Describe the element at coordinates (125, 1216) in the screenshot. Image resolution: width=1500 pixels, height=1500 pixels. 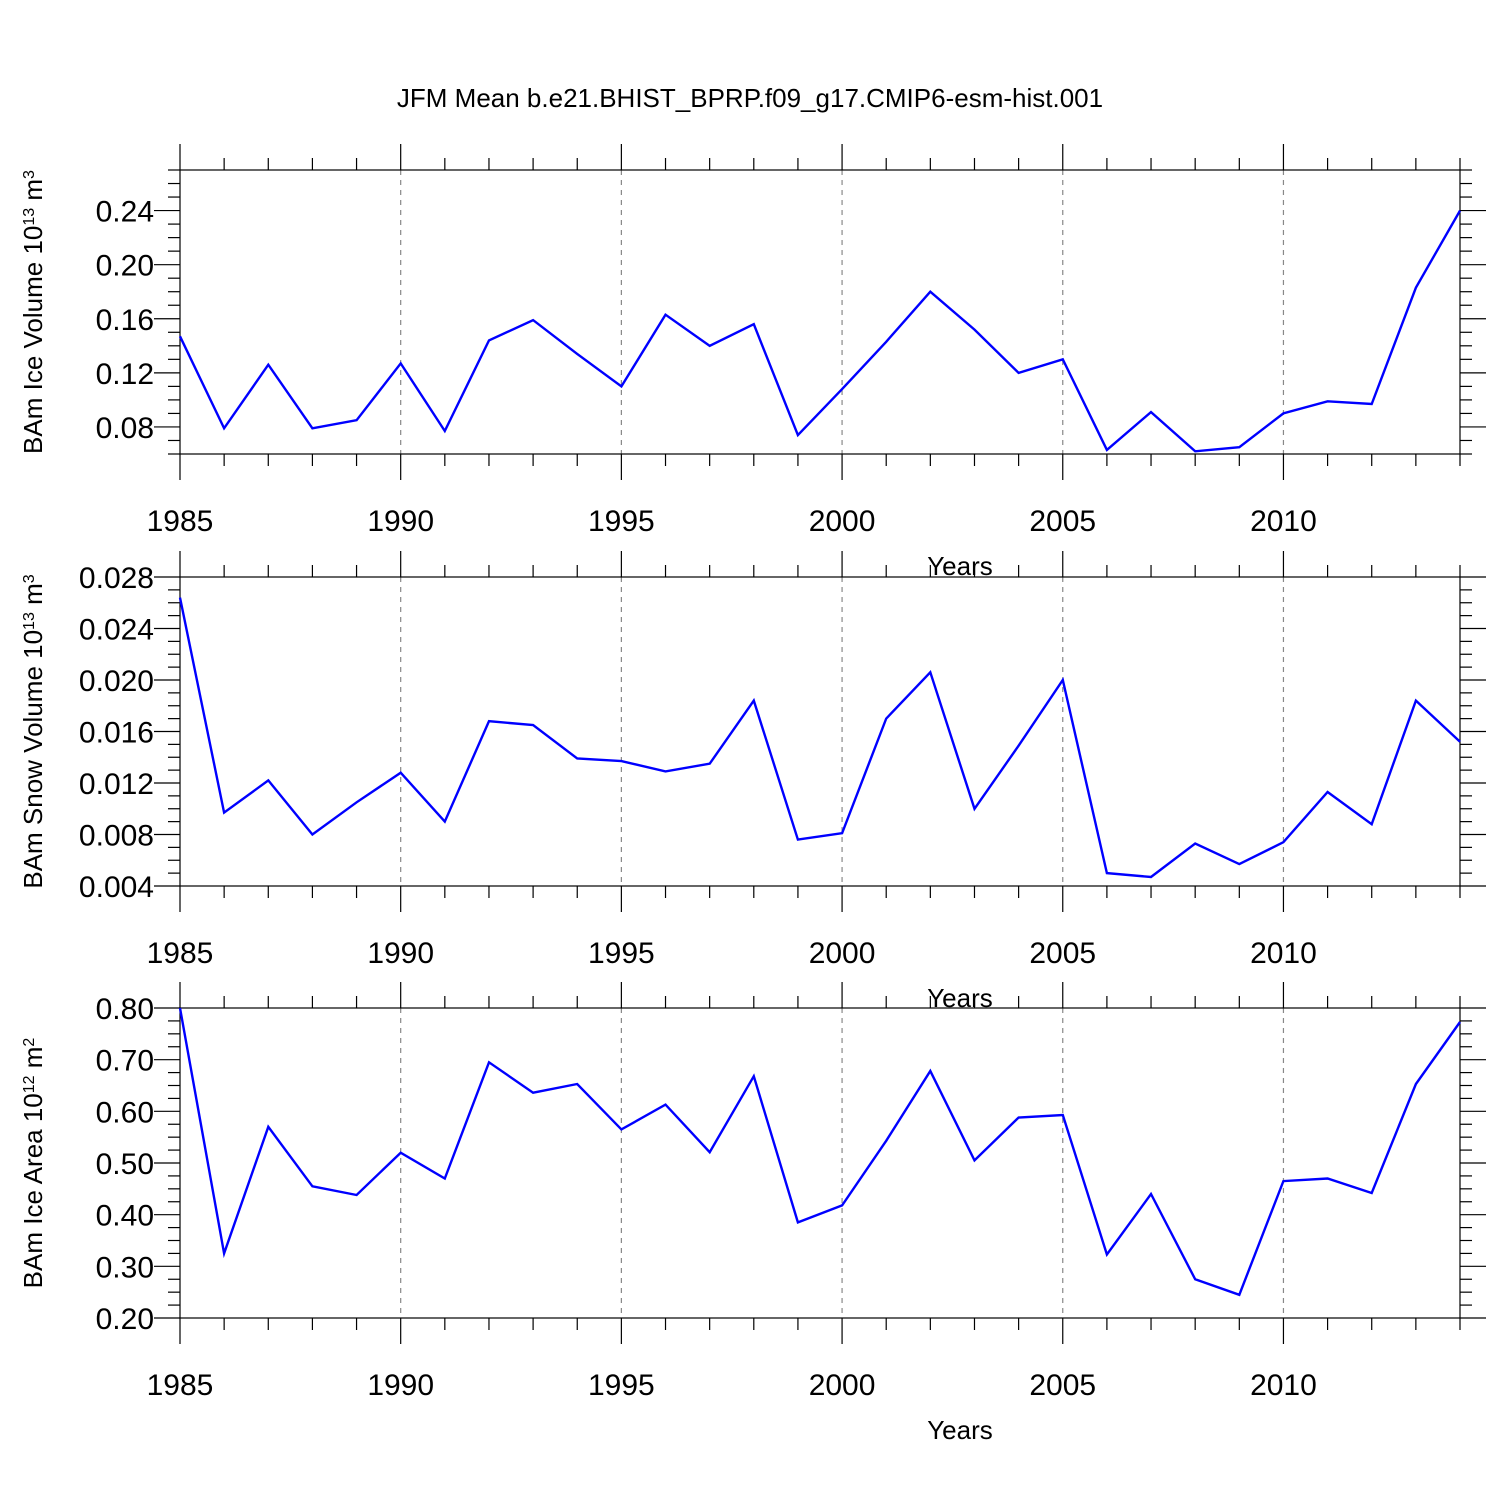
I see `y-tick-label-0.40: 0.40` at that location.